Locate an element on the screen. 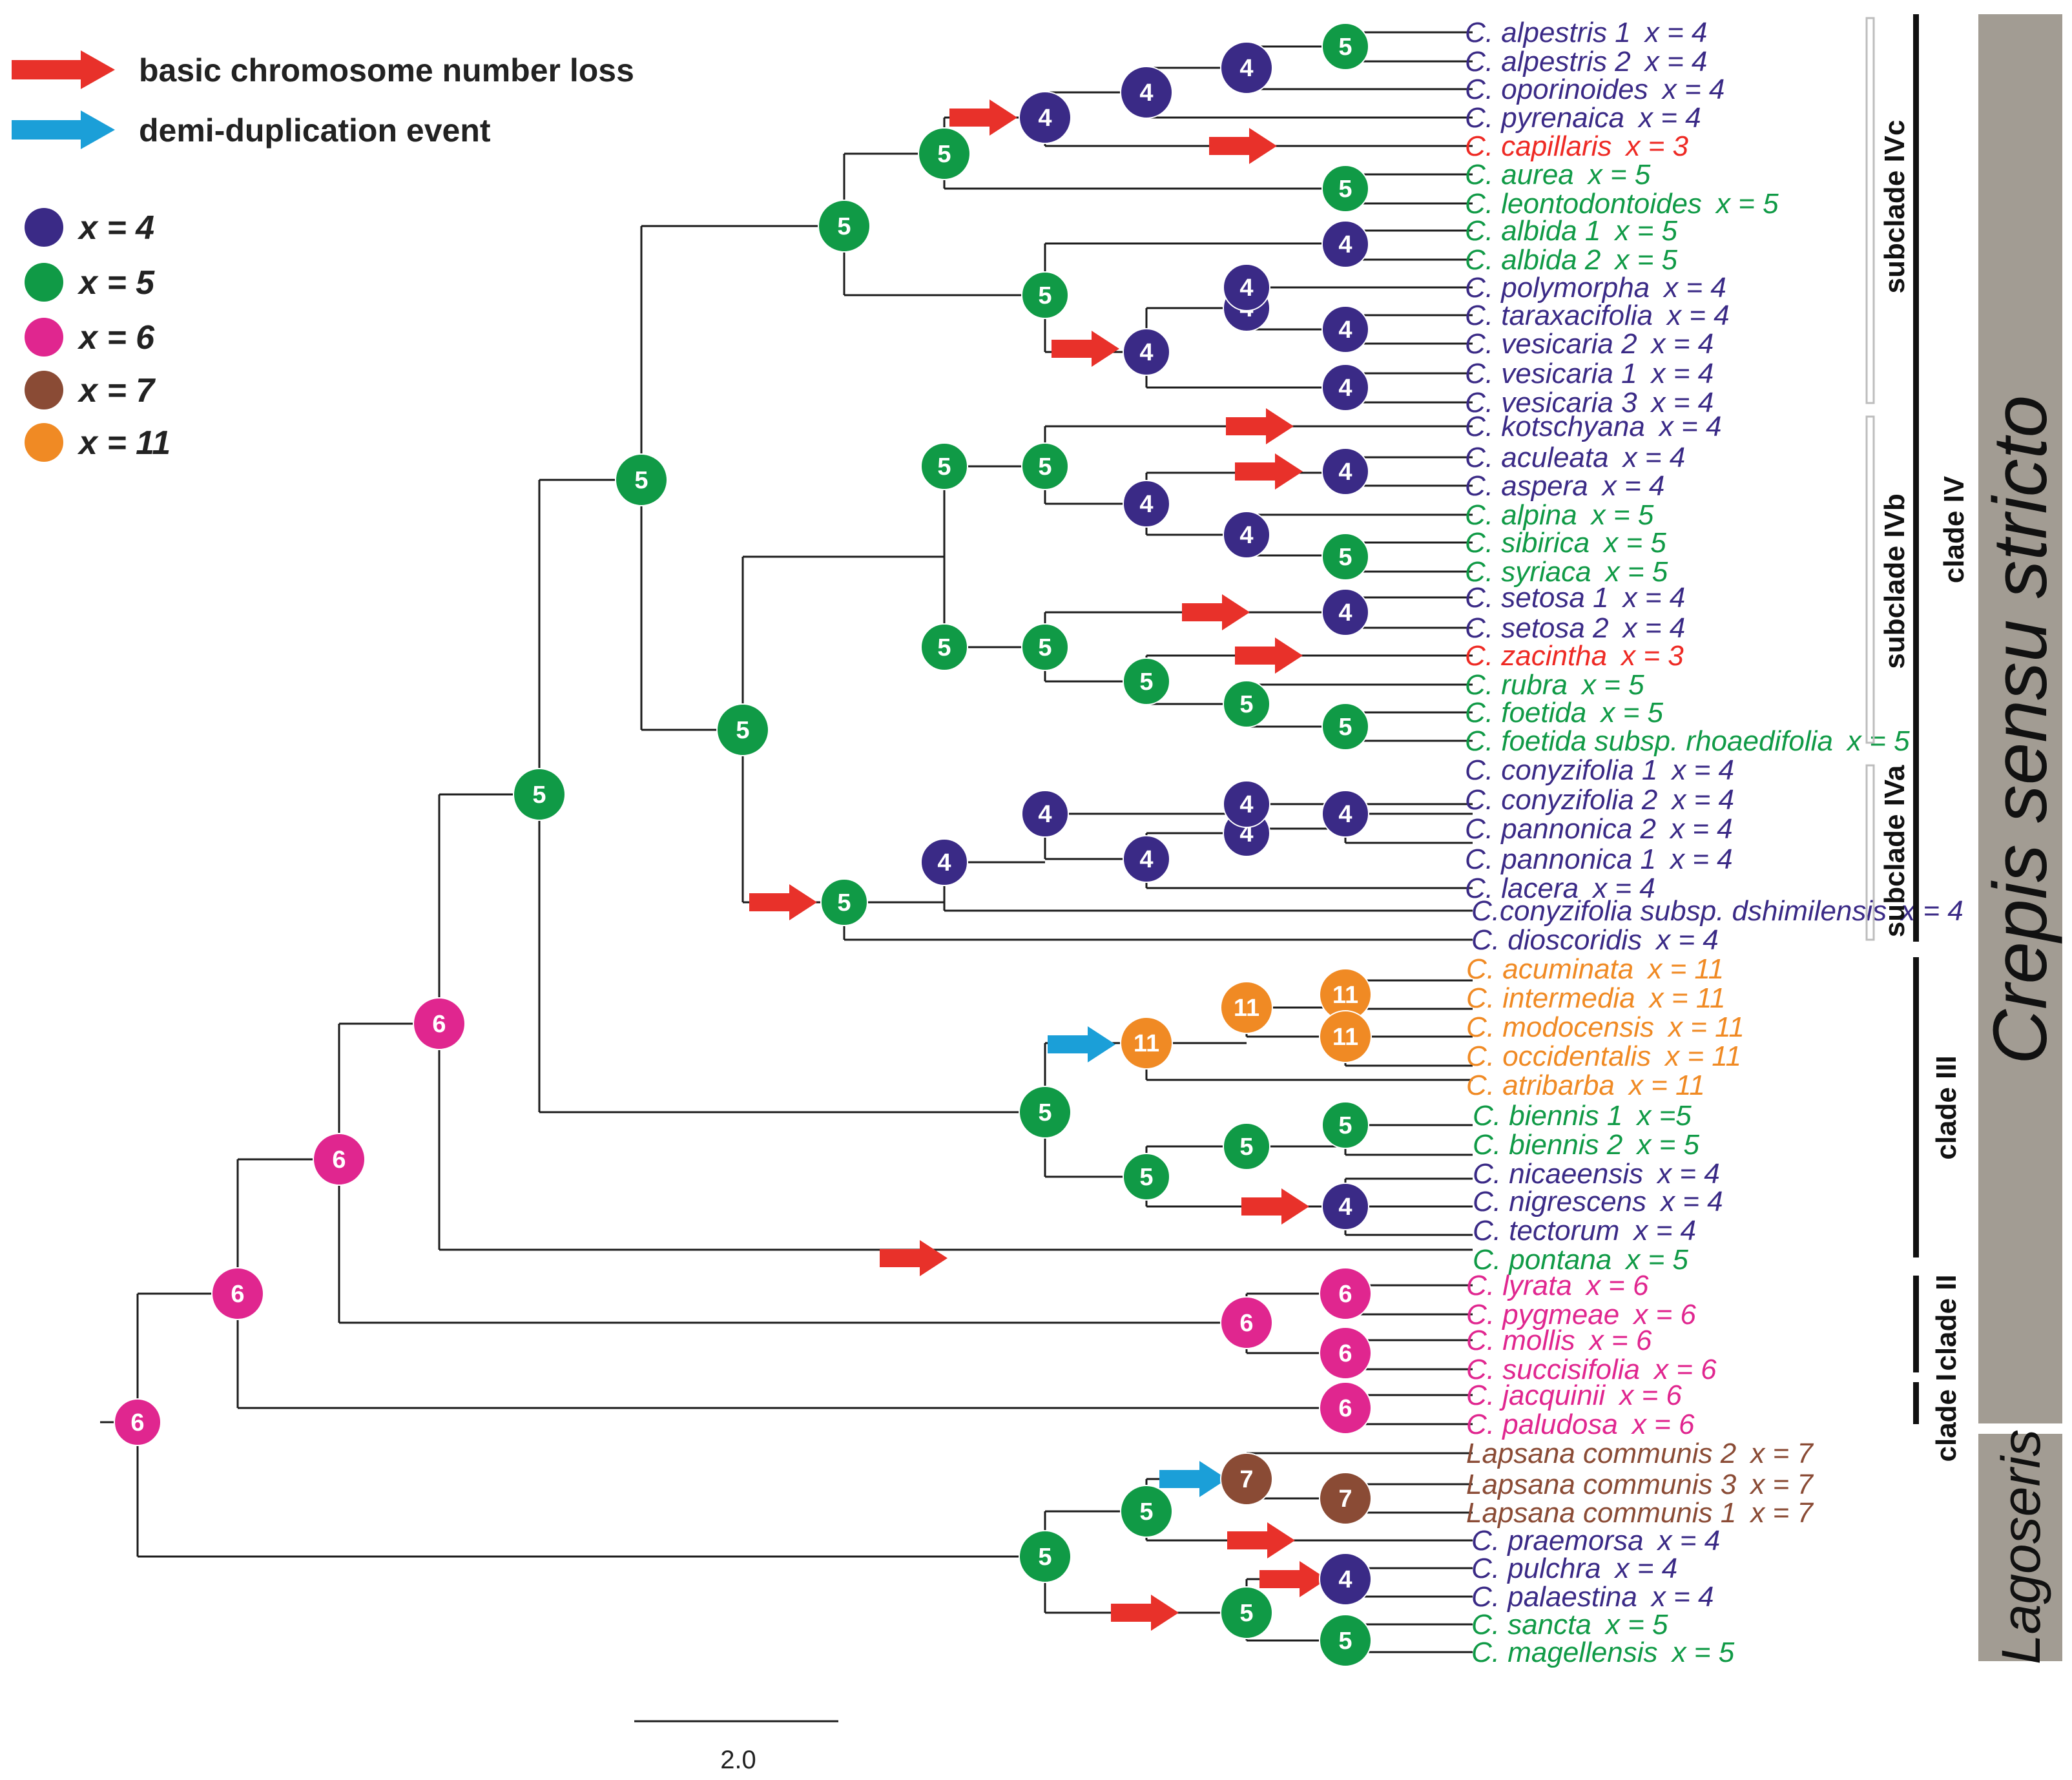 This screenshot has width=2072, height=1780. taxon-label: C. lacera x = 4 is located at coordinates (1560, 888).